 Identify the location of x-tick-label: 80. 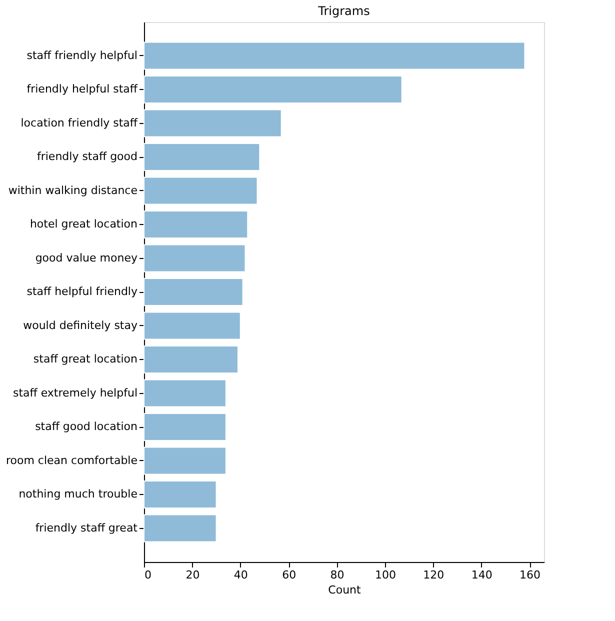
(337, 575).